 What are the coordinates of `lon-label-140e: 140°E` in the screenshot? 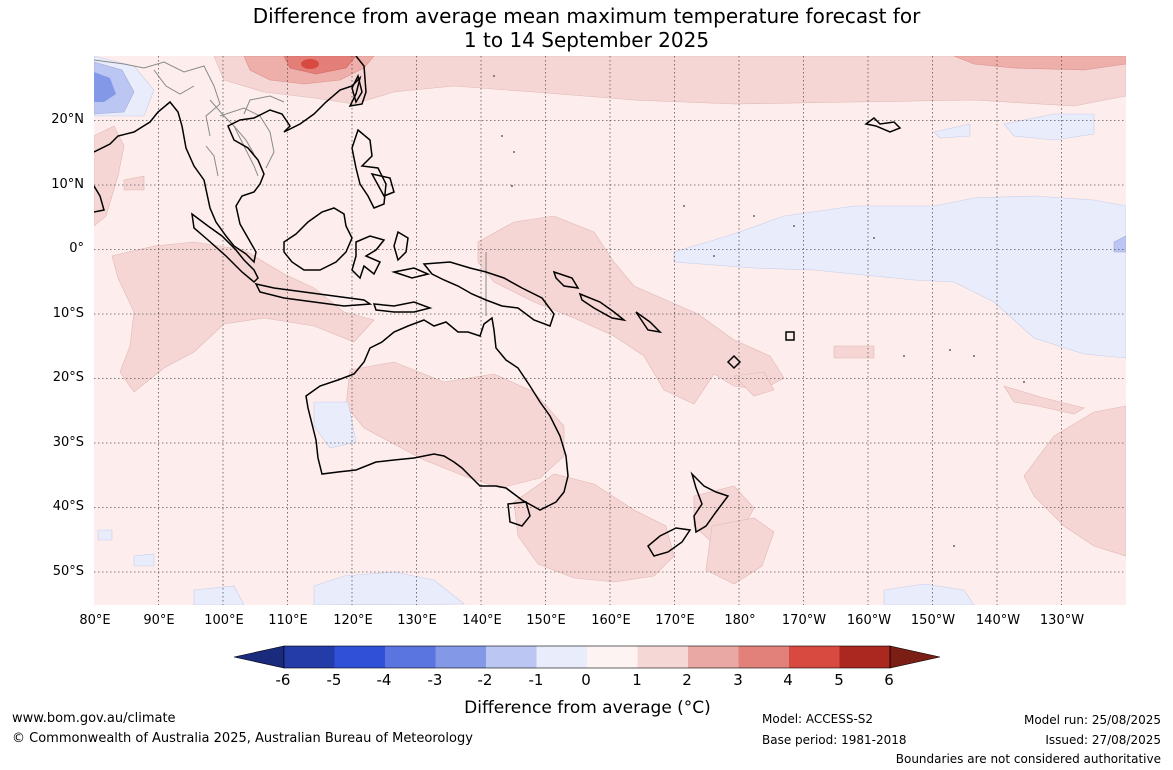 It's located at (482, 620).